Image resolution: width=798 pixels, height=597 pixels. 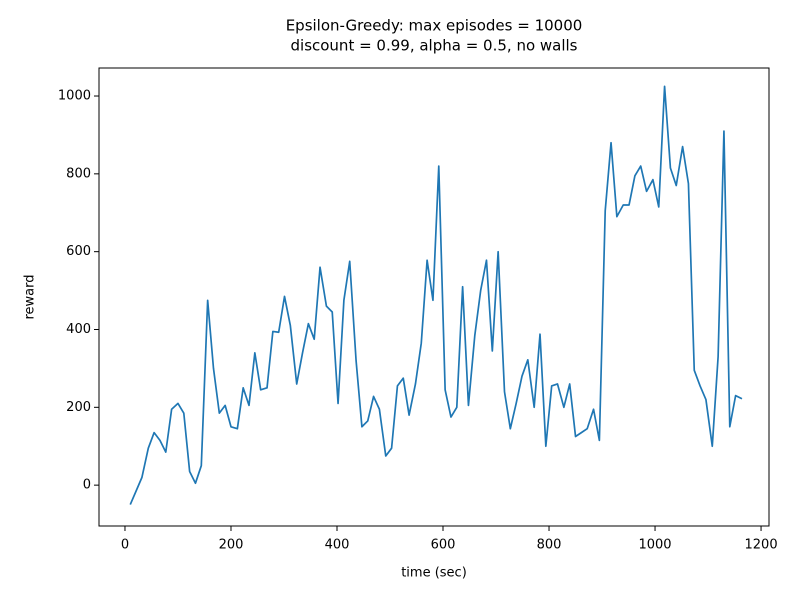 I want to click on y-tick-label: 600, so click(x=78, y=251).